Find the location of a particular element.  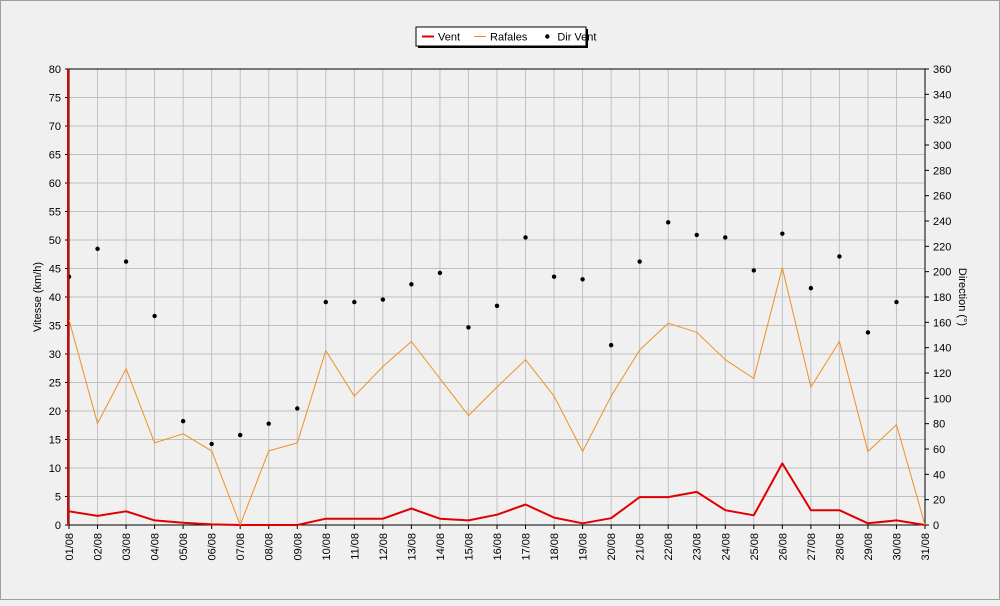

x-tick-label: 14/08 is located at coordinates (441, 547).